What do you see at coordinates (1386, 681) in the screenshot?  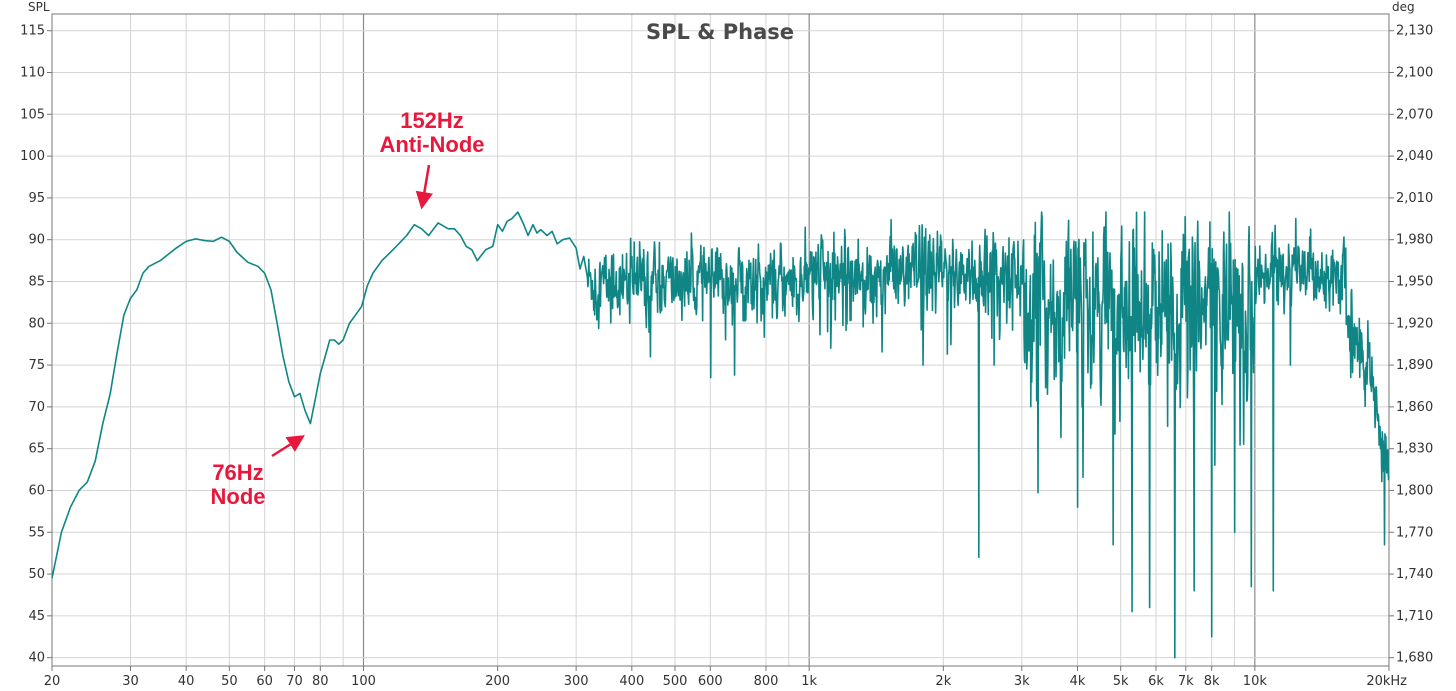 I see `x-tick-label: 20kHz` at bounding box center [1386, 681].